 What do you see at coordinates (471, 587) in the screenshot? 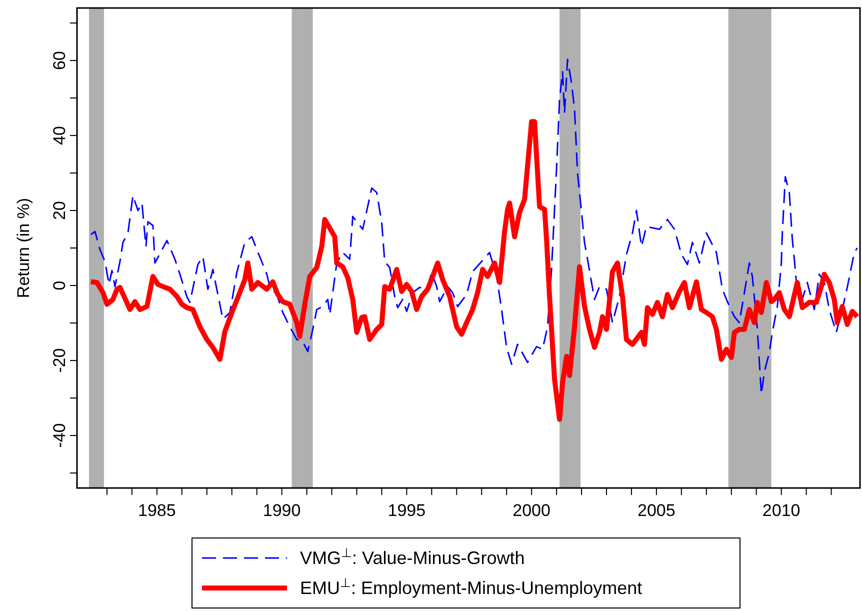
I see `legend-label: EMU$^{⊥}$: Employment-Minus-Unemployment` at bounding box center [471, 587].